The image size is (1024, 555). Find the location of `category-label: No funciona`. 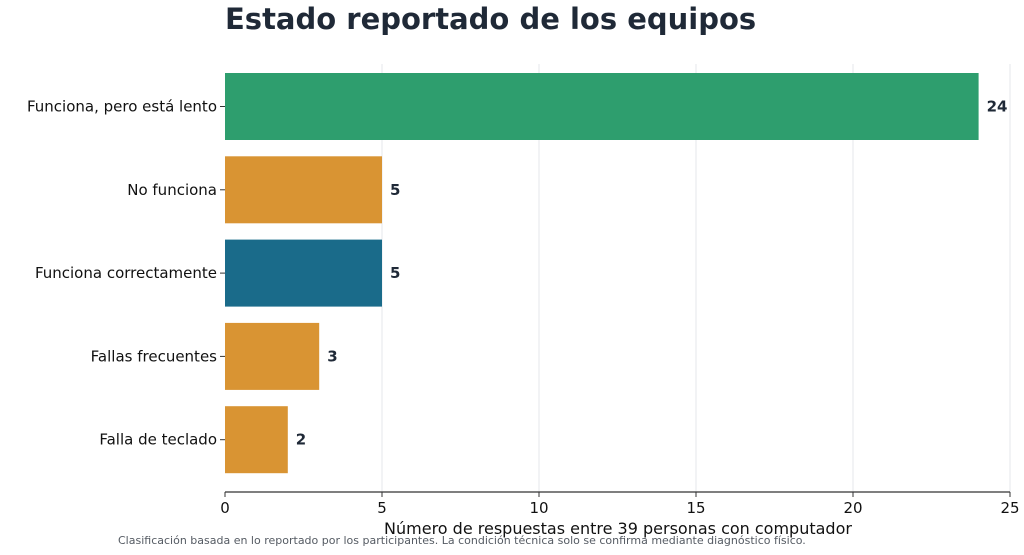

category-label: No funciona is located at coordinates (172, 190).